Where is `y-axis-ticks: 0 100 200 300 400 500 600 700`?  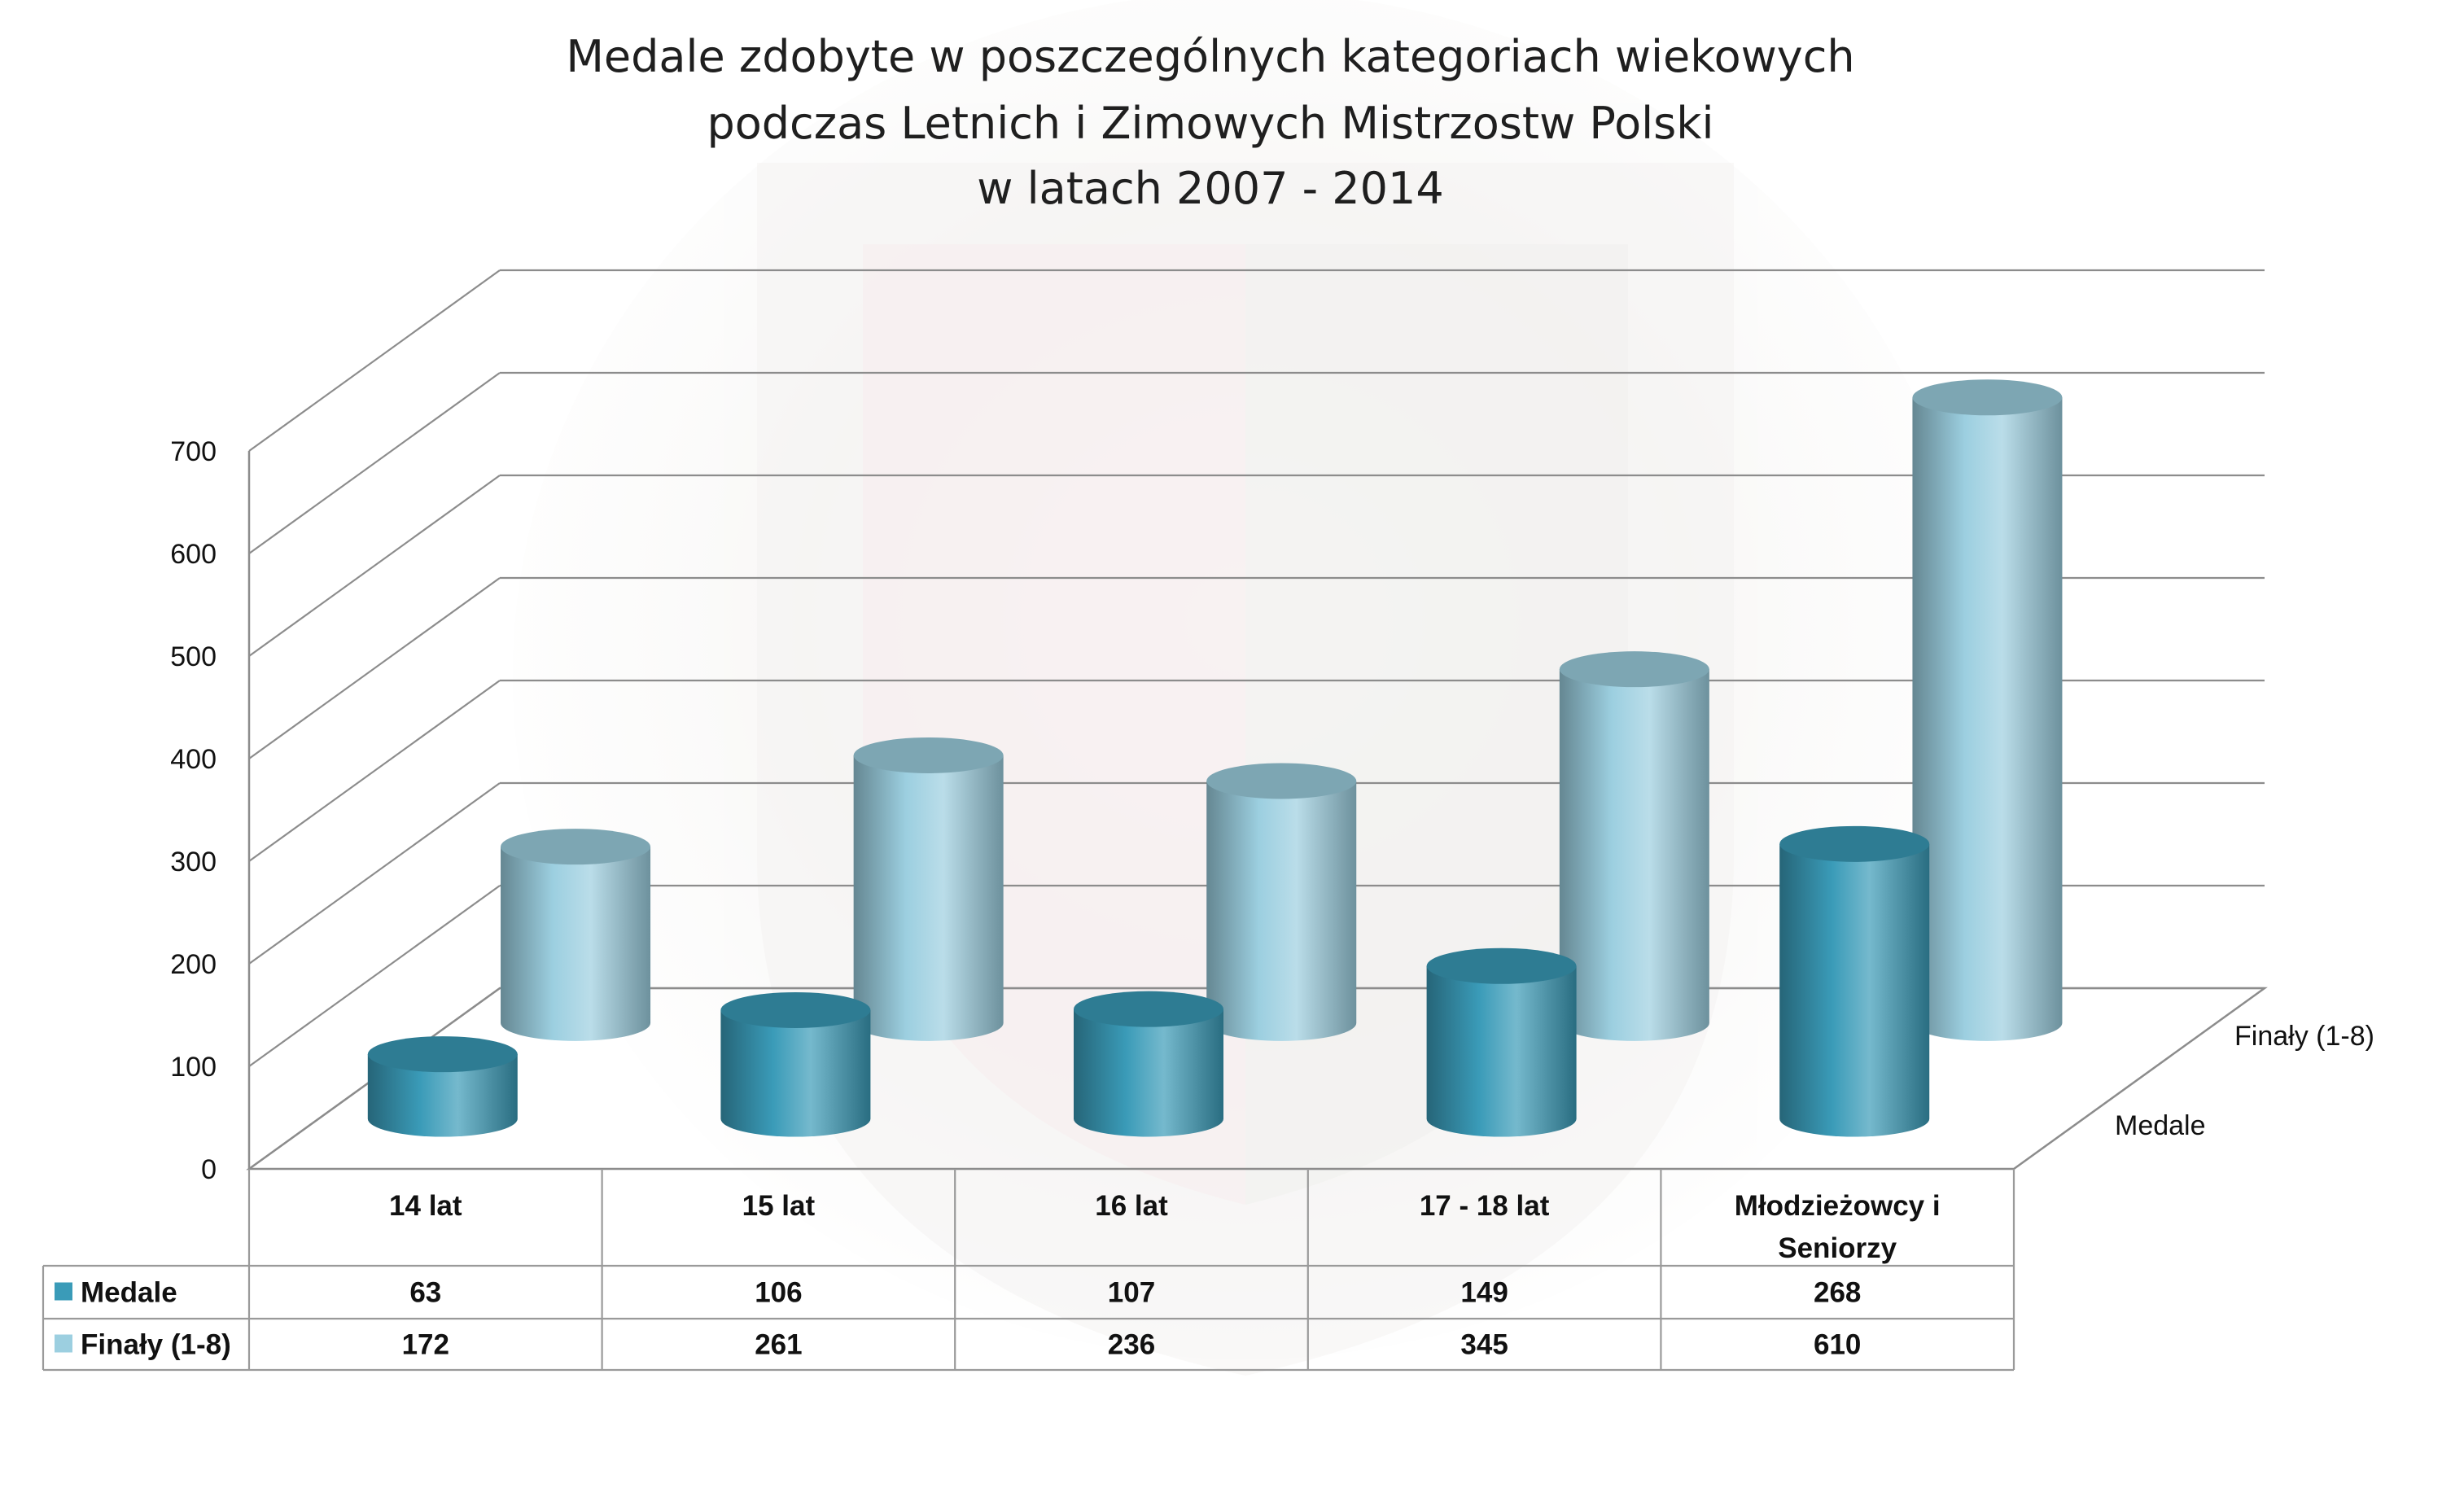
y-axis-ticks: 0 100 200 300 400 500 600 700 is located at coordinates (194, 810).